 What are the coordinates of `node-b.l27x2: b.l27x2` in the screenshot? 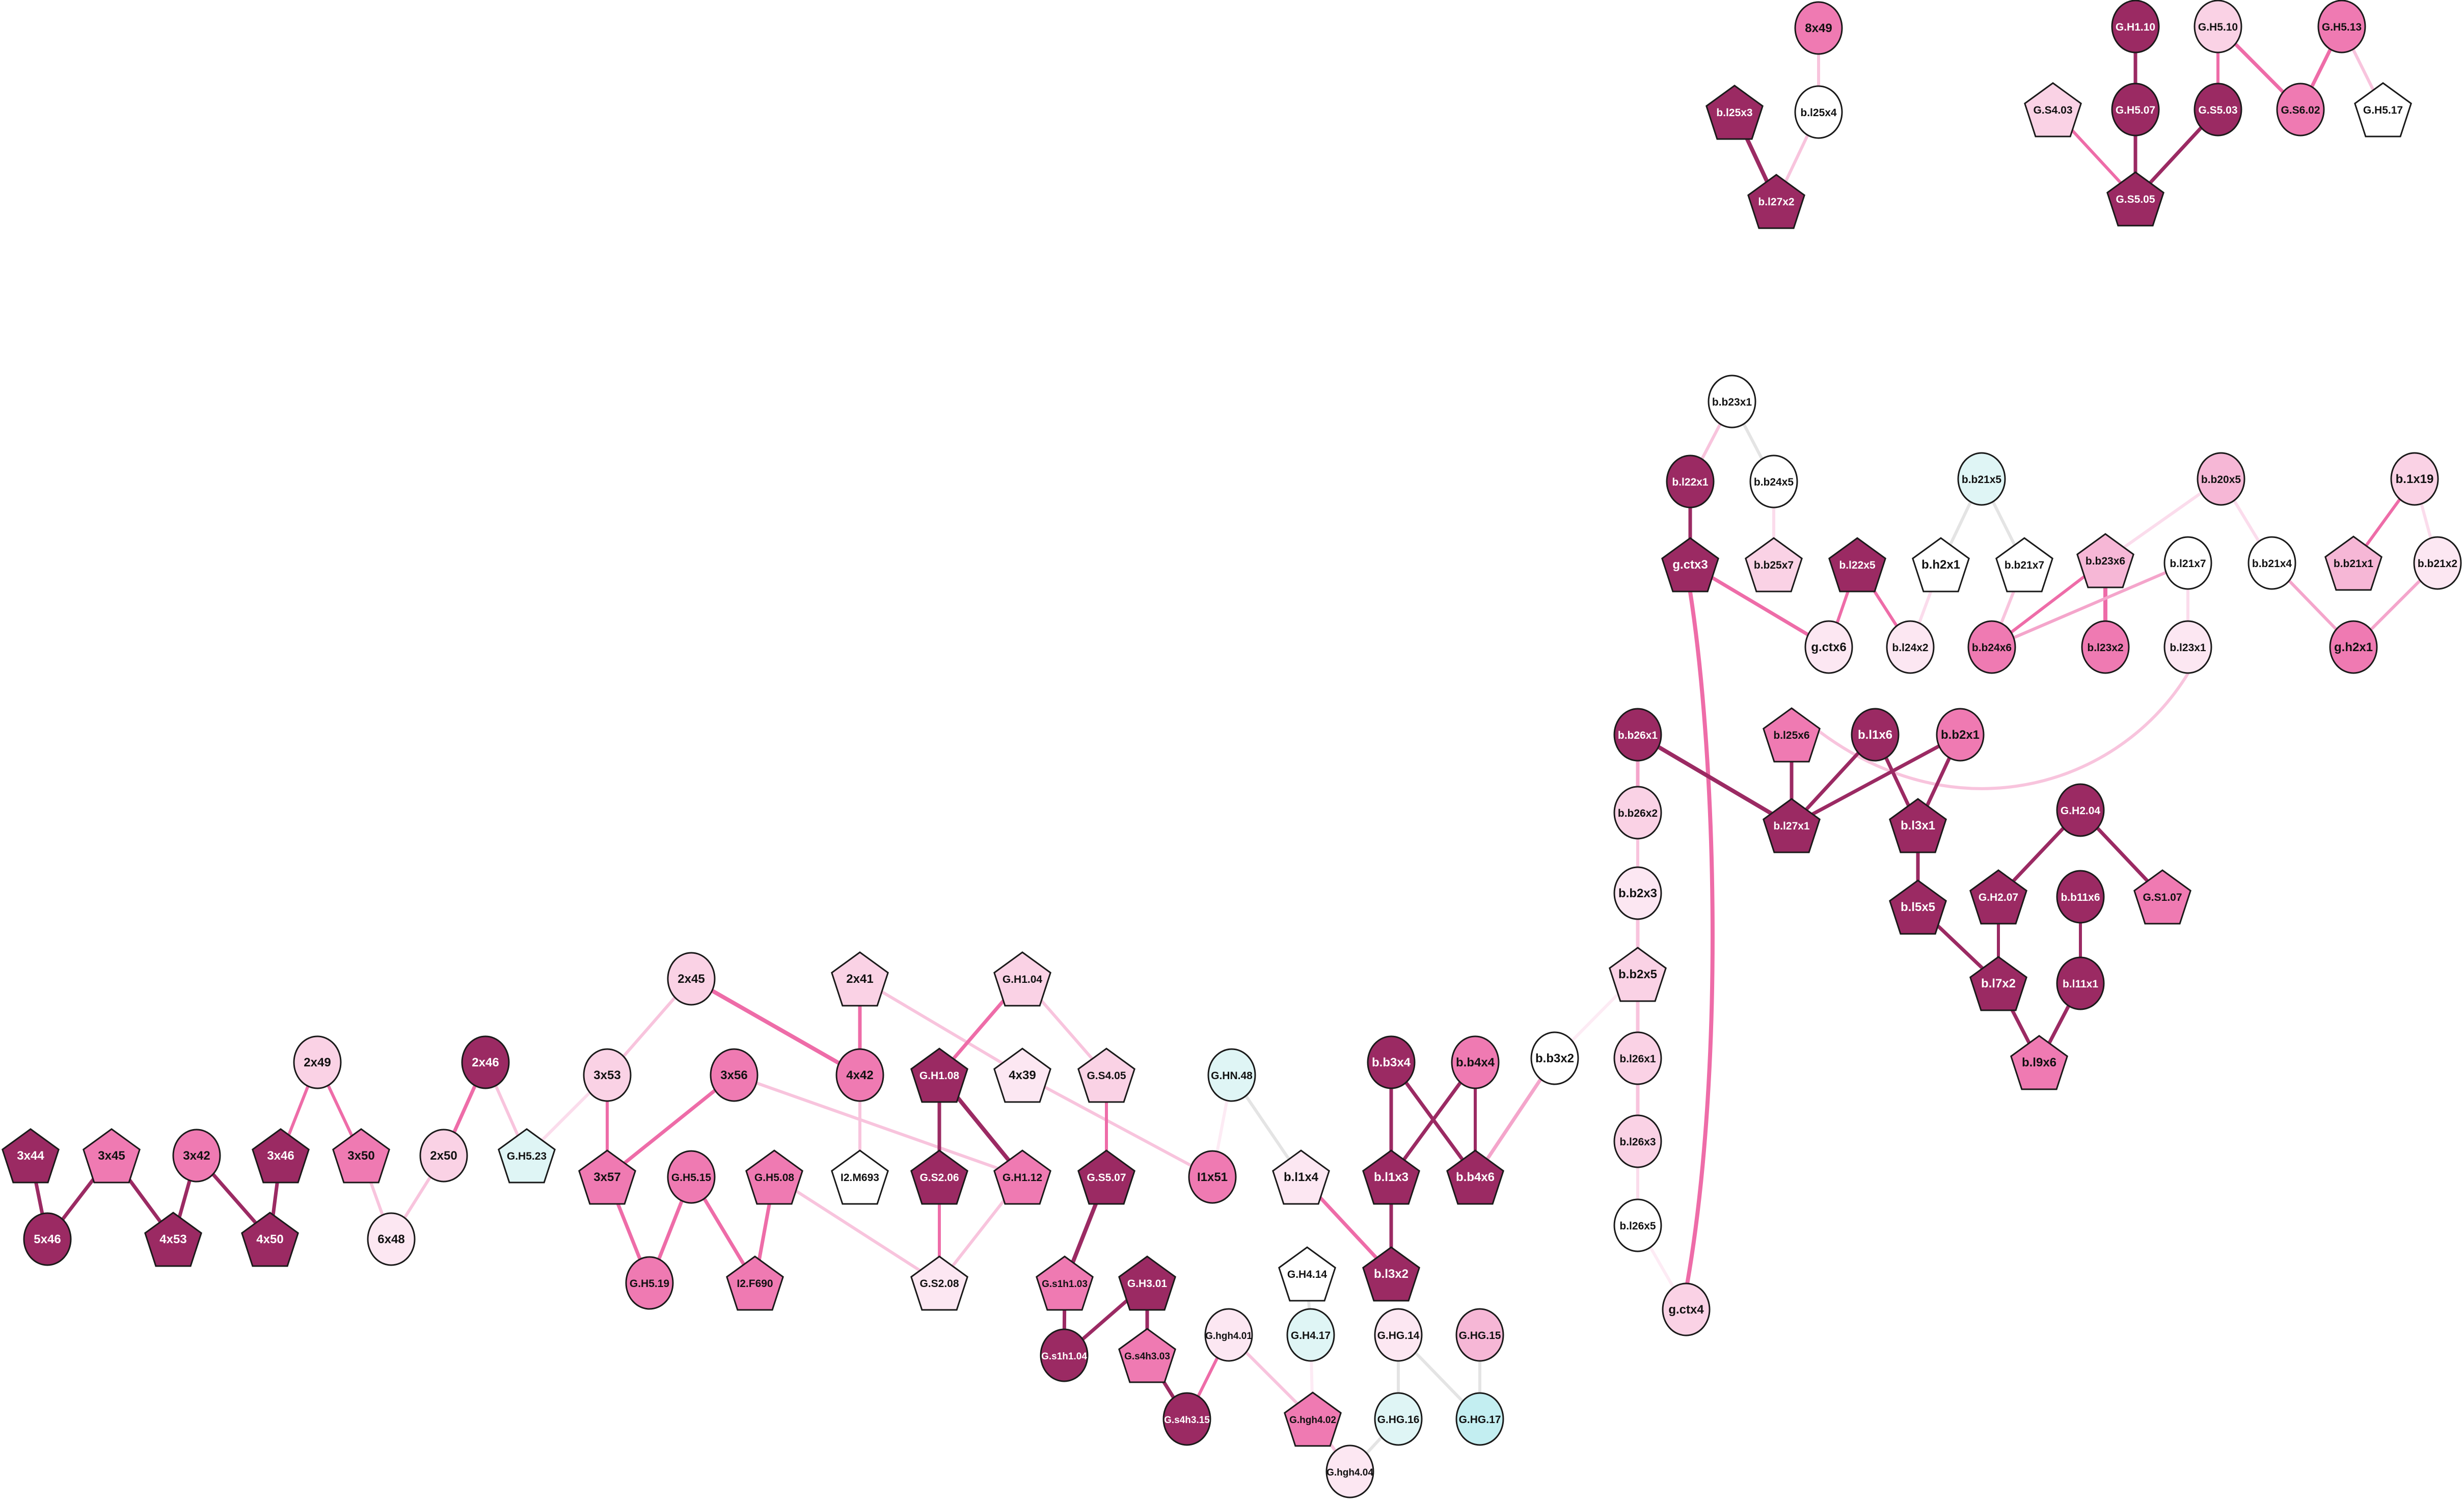 It's located at (1776, 201).